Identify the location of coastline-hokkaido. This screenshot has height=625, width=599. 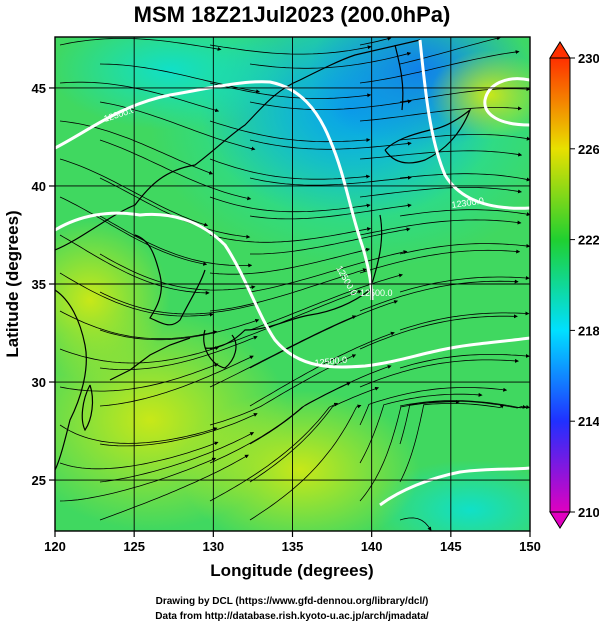
(428, 136).